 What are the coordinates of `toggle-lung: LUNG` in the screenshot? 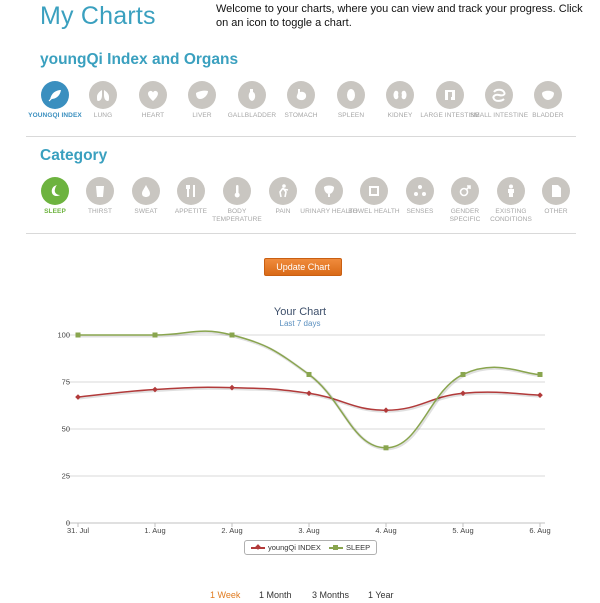 It's located at (103, 100).